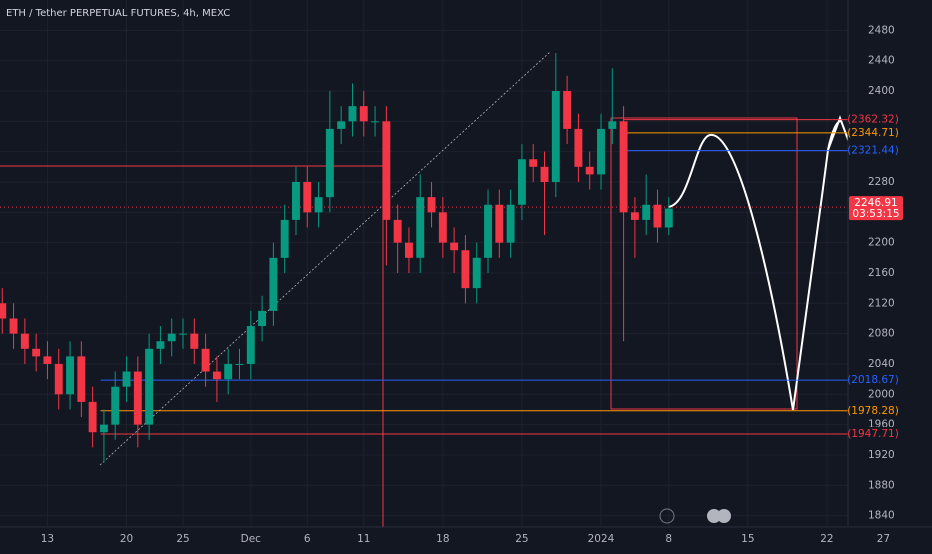  Describe the element at coordinates (881, 273) in the screenshot. I see `y-tick-label: 2160` at that location.